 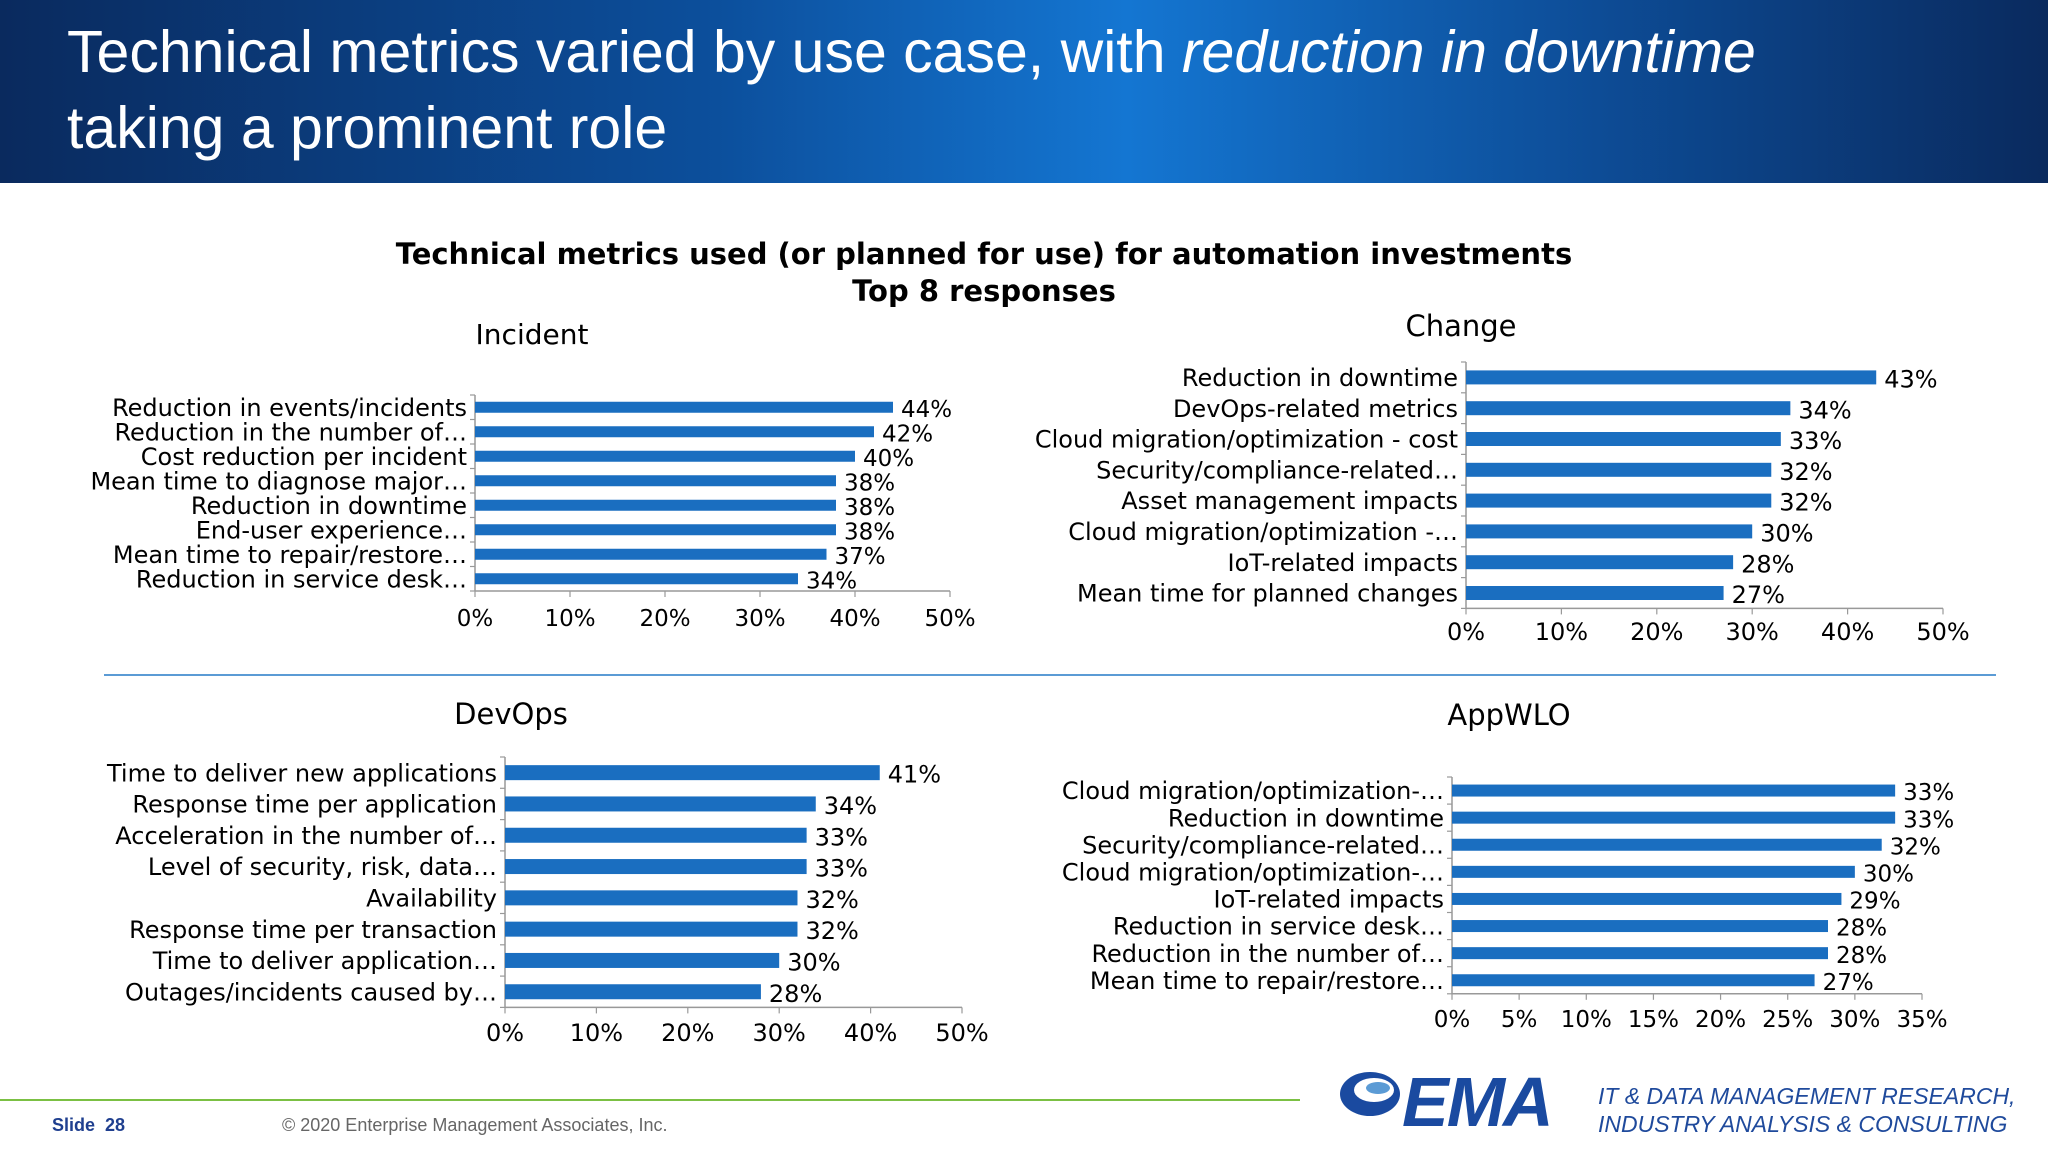 What do you see at coordinates (1824, 410) in the screenshot?
I see `chart-change-value-label: 34%` at bounding box center [1824, 410].